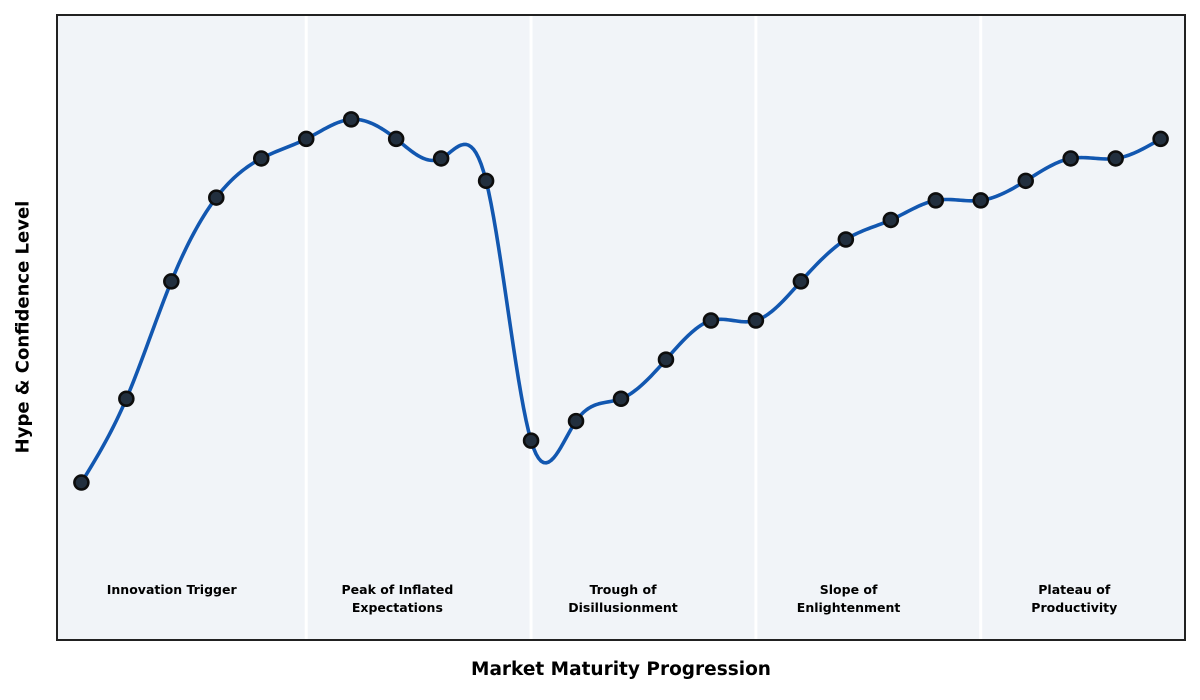 This screenshot has width=1200, height=700. I want to click on y-axis-label: Hype & Confidence Level, so click(23, 327).